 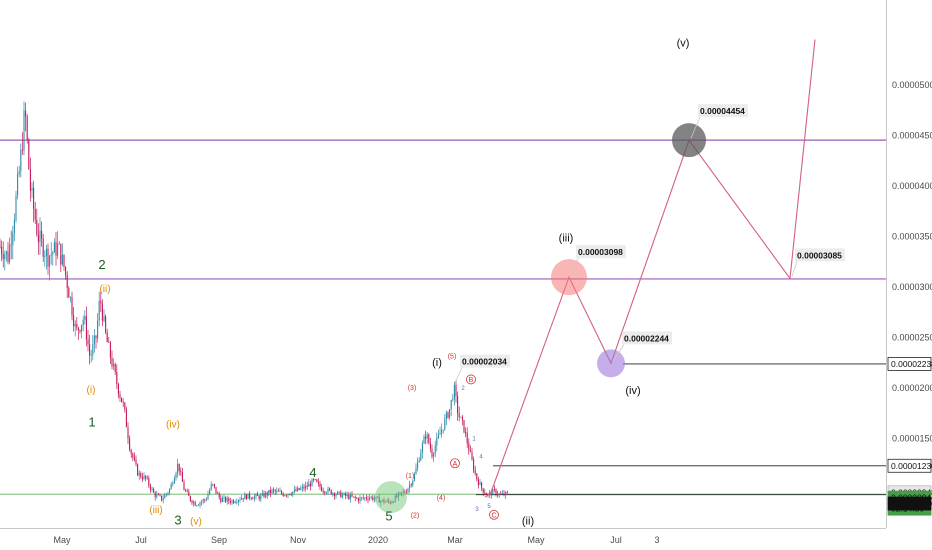 What do you see at coordinates (536, 540) in the screenshot?
I see `time-tick-label: May` at bounding box center [536, 540].